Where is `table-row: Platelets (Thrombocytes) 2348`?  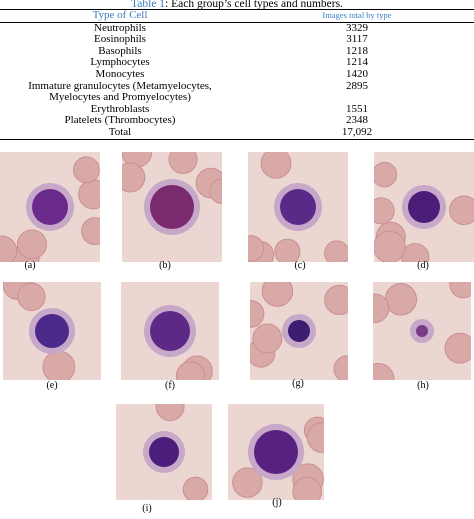
table-row: Platelets (Thrombocytes) 2348 is located at coordinates (237, 121).